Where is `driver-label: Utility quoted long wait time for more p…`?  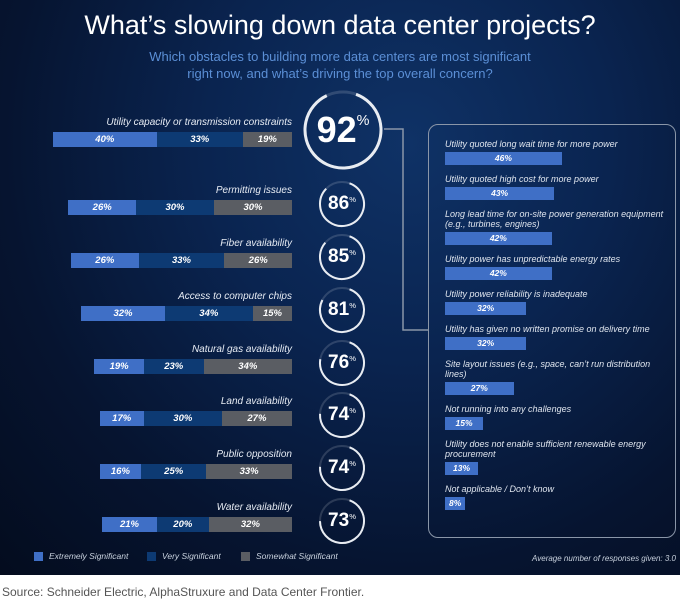 driver-label: Utility quoted long wait time for more p… is located at coordinates (531, 144).